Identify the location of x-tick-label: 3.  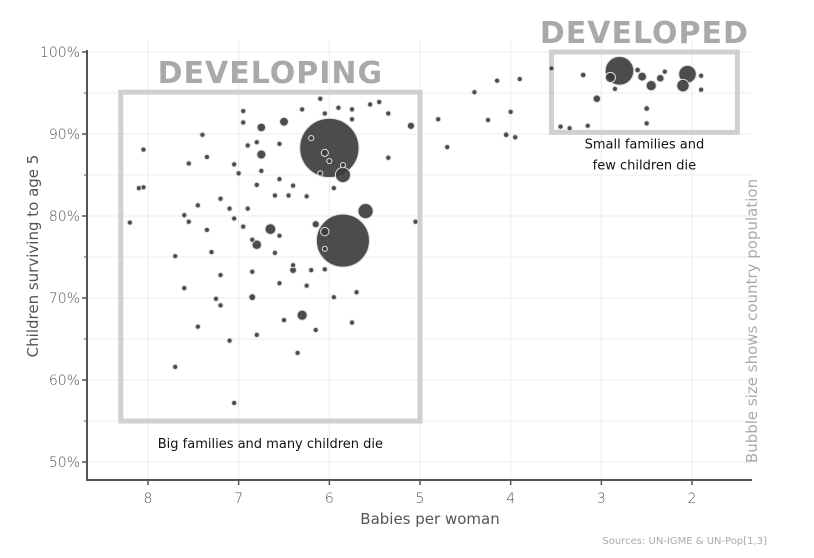
(601, 499).